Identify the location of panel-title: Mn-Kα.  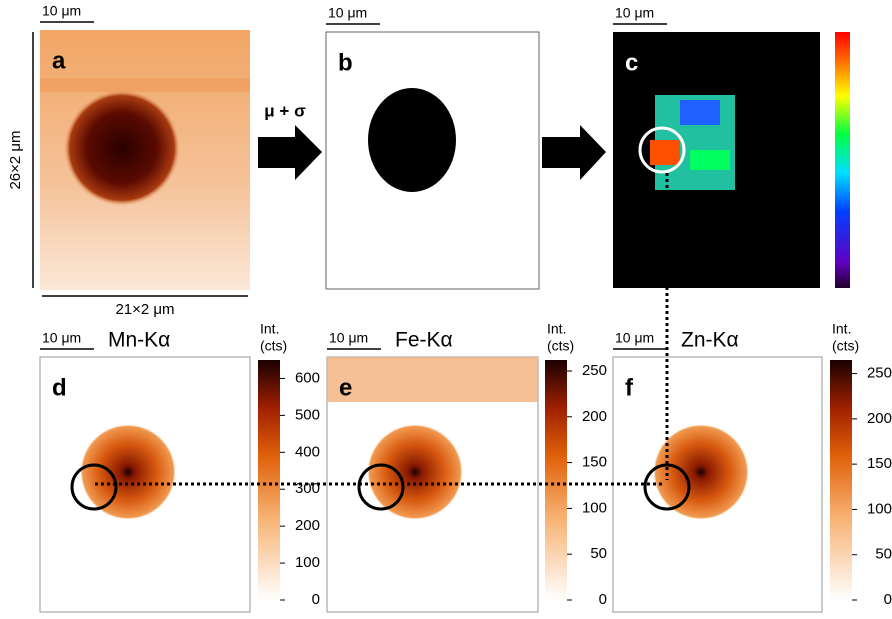
(139, 340).